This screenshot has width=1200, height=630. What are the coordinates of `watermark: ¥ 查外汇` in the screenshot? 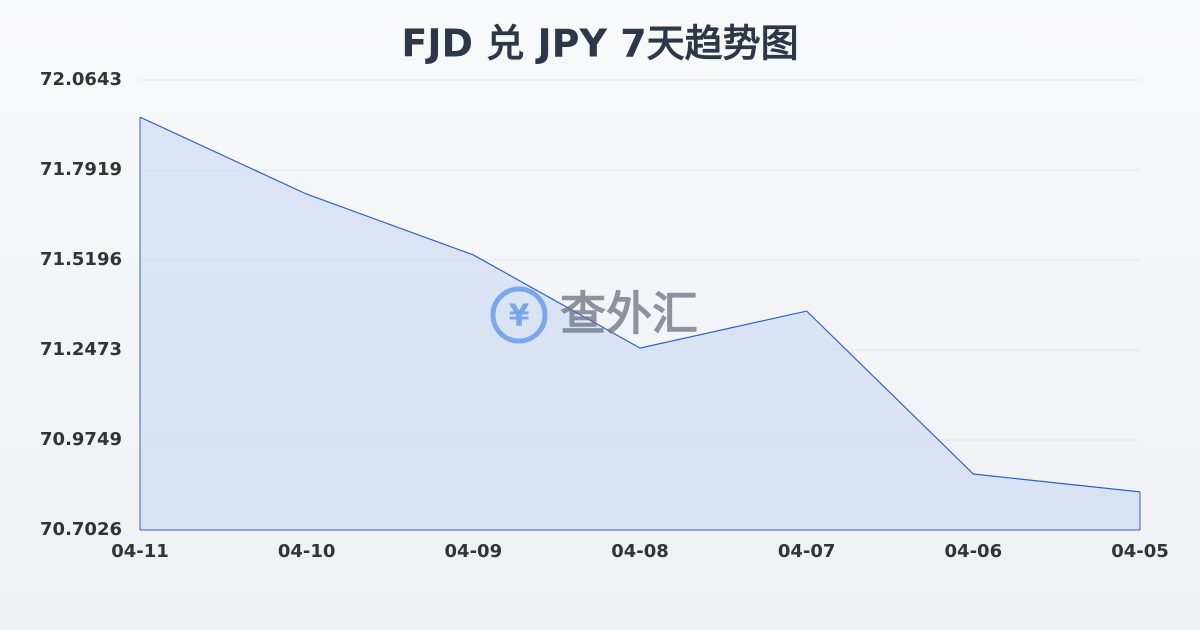 It's located at (594, 315).